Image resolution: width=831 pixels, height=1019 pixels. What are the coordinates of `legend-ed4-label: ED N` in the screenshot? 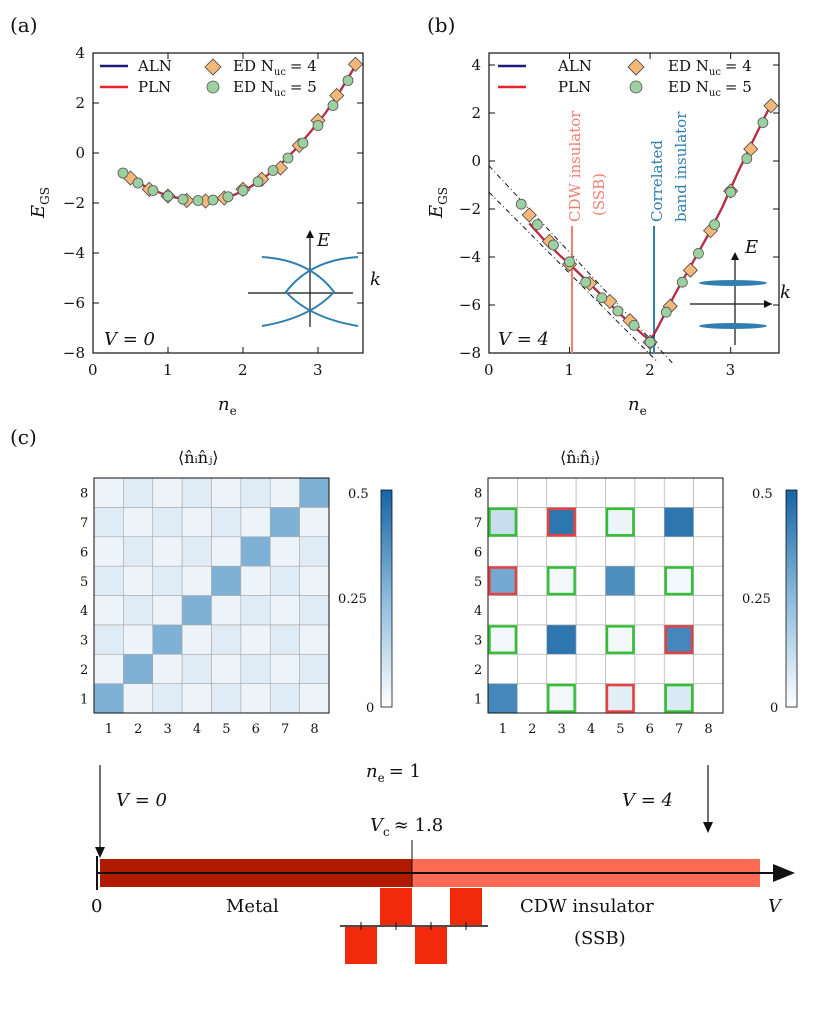 It's located at (253, 66).